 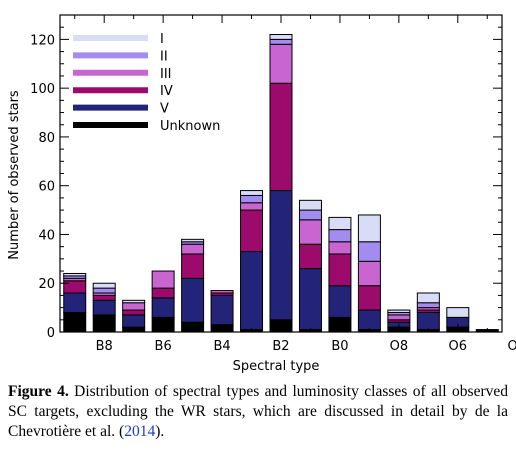 What do you see at coordinates (14, 175) in the screenshot?
I see `y-axis-label: Number of observed stars` at bounding box center [14, 175].